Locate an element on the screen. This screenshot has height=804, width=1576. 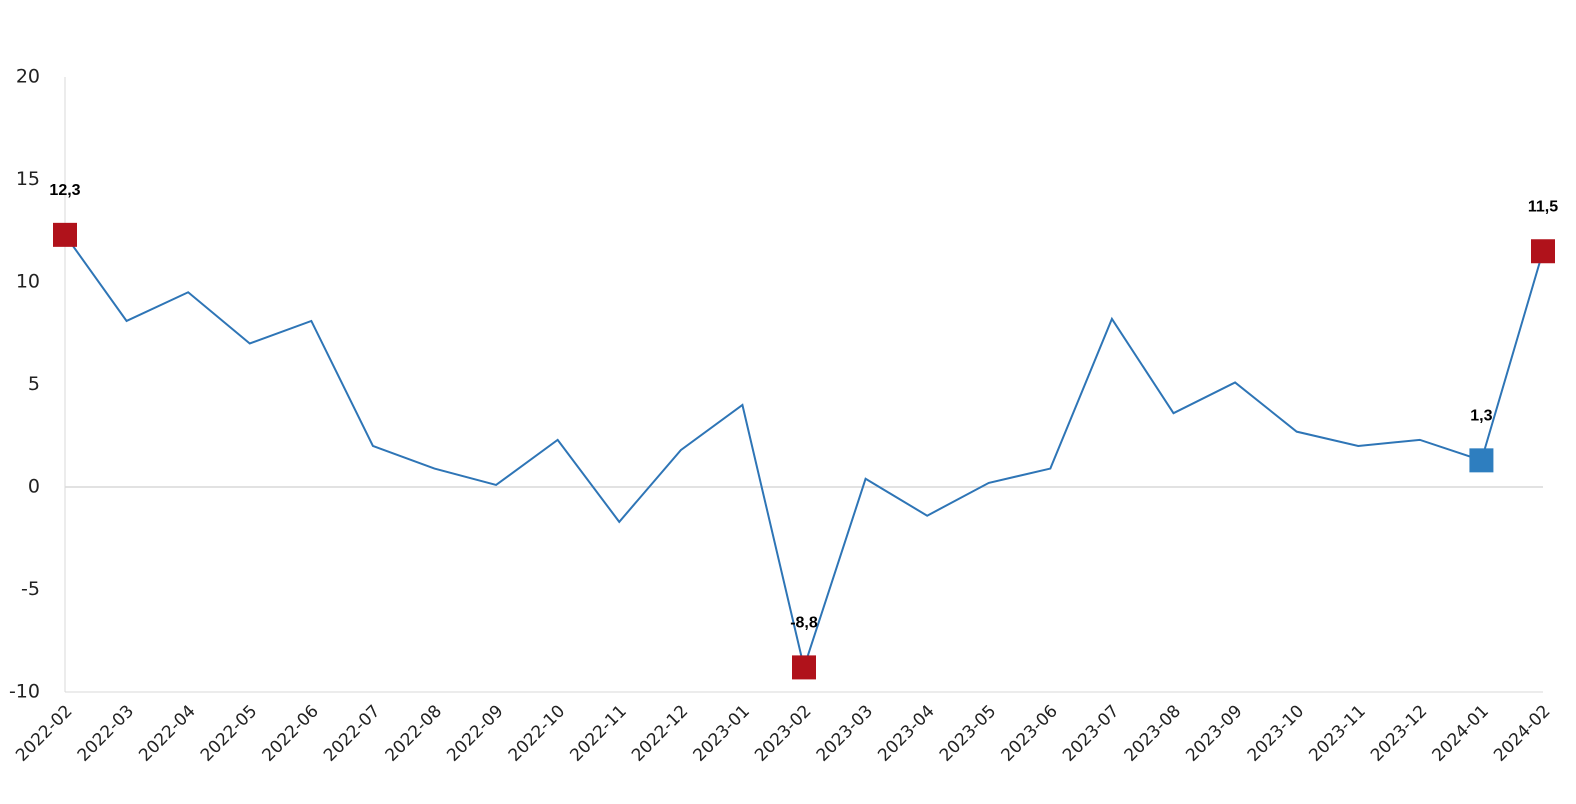
y-tick-label: 20 is located at coordinates (28, 77).